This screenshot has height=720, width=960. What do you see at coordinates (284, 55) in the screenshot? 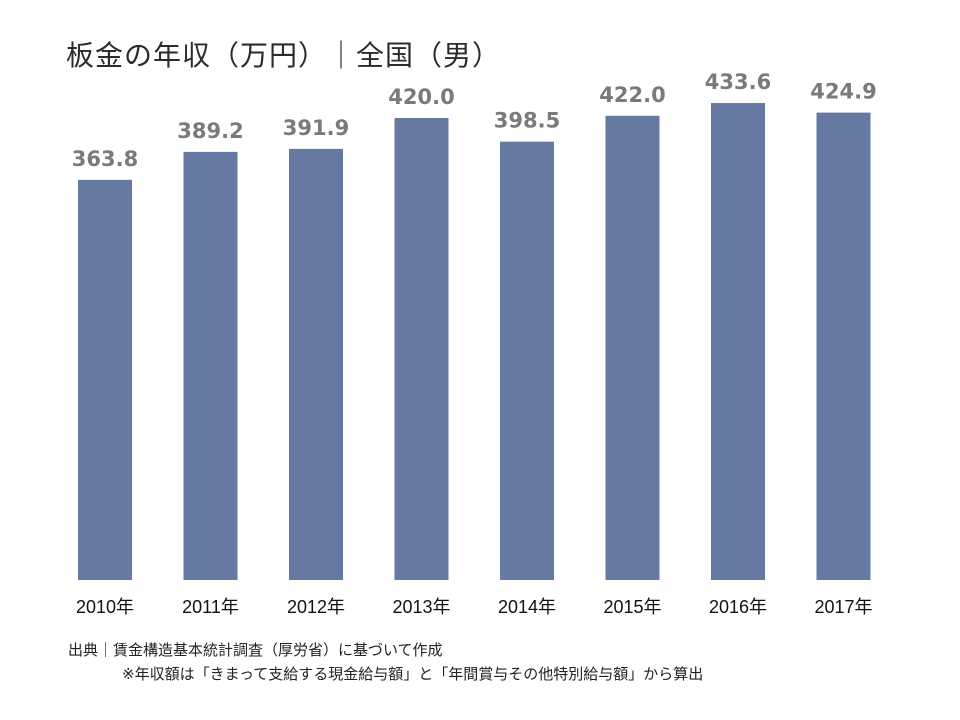
I see `chart-title: 板金の年収（万円）｜全国（男）` at bounding box center [284, 55].